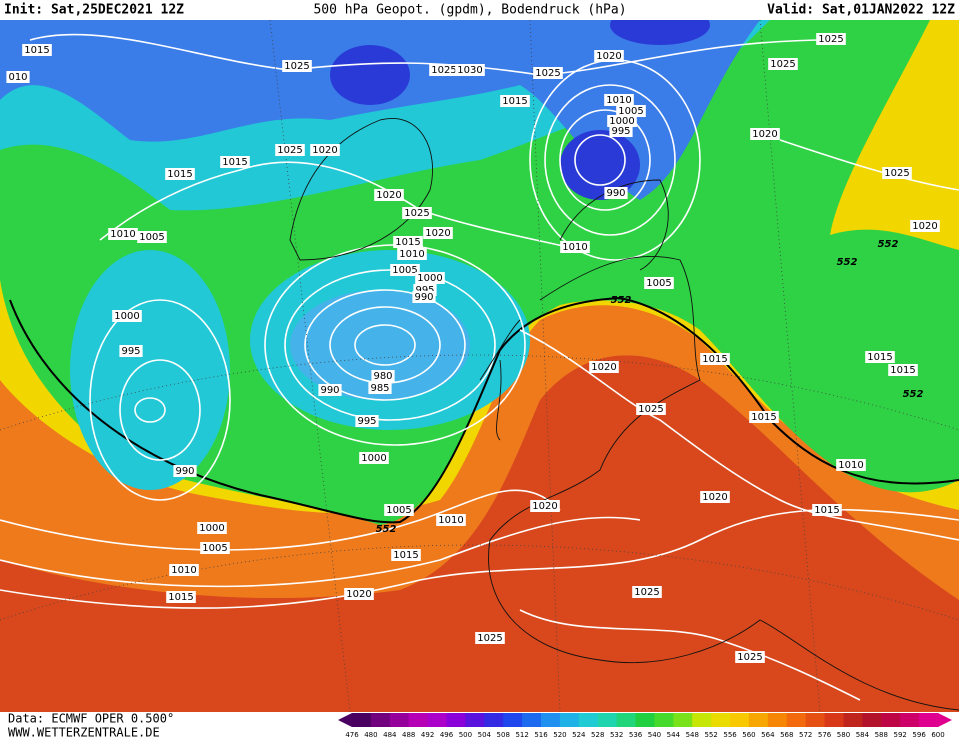 This screenshot has width=959, height=741. I want to click on isobar-label: 995, so click(366, 421).